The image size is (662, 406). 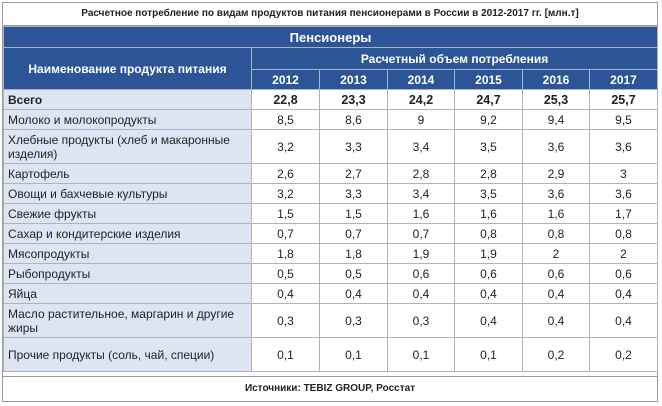 I want to click on year-header: 2012, so click(x=285, y=79).